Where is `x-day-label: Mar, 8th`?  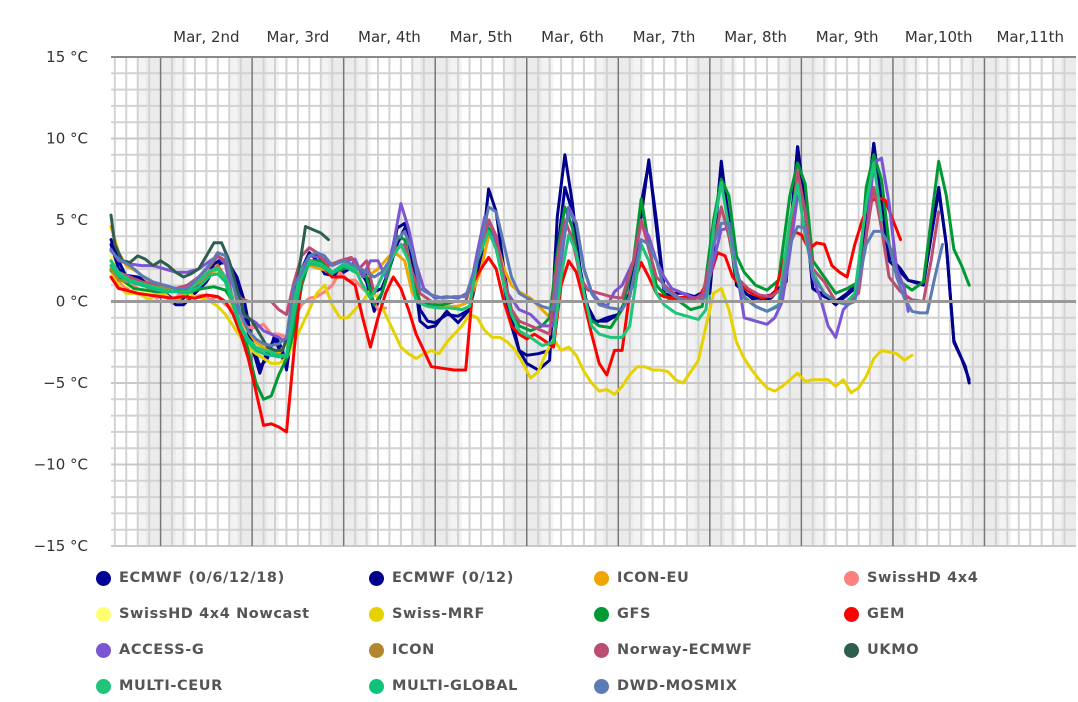
x-day-label: Mar, 8th is located at coordinates (755, 37).